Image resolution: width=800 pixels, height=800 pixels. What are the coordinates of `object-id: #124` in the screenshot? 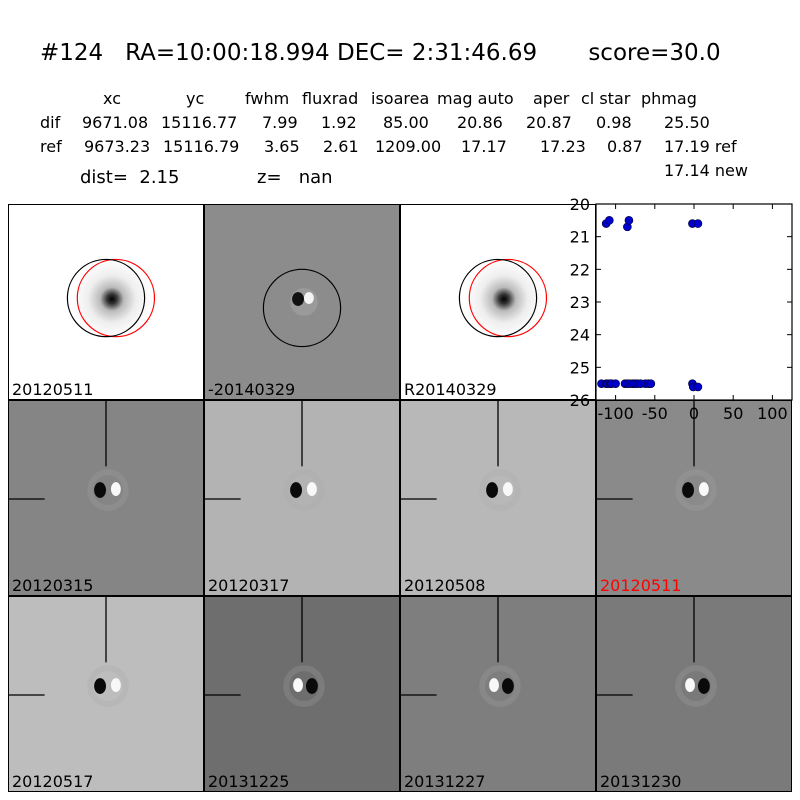 It's located at (72, 53).